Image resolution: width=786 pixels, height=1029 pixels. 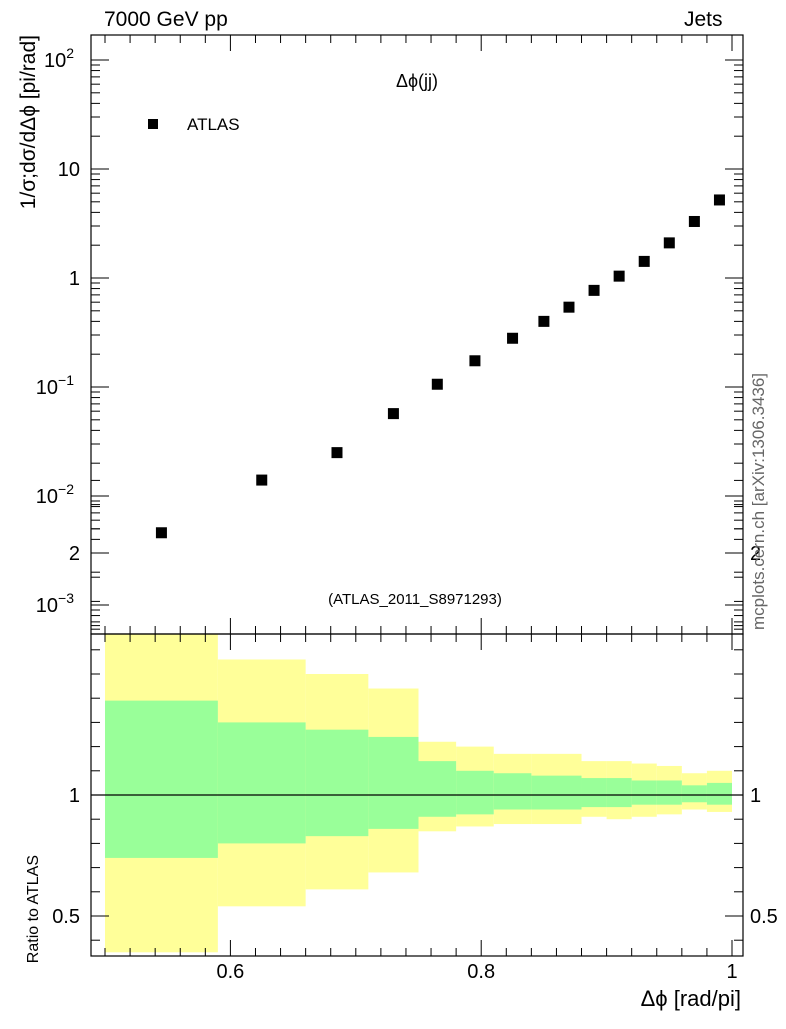 I want to click on y-tick-label-main: 1, so click(x=74, y=279).